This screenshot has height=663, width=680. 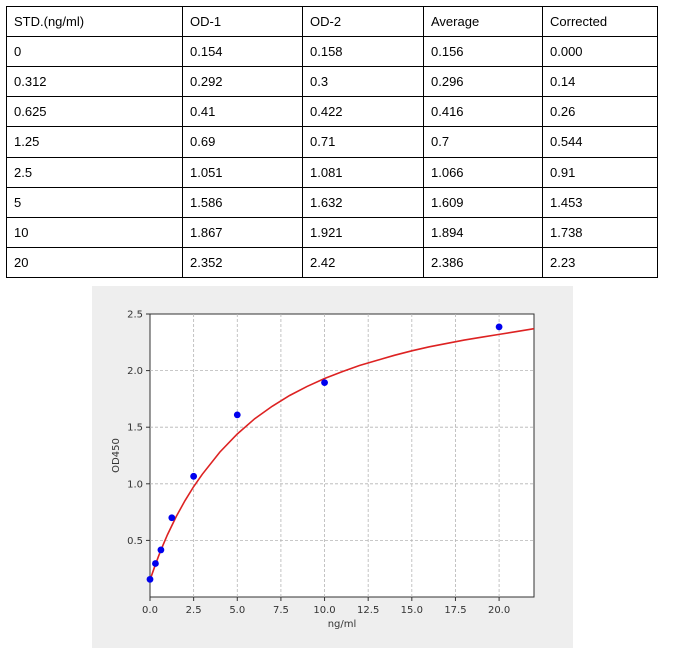 What do you see at coordinates (483, 142) in the screenshot?
I see `cell-average: 0.7` at bounding box center [483, 142].